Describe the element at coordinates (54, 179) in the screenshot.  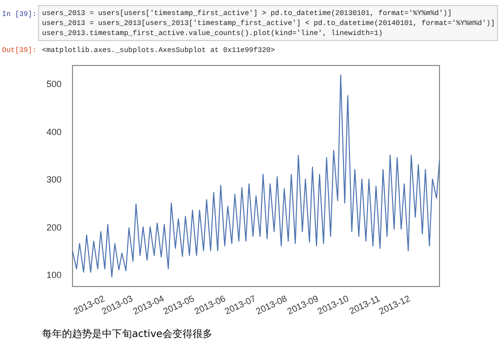
I see `y-tick-label: 300` at that location.